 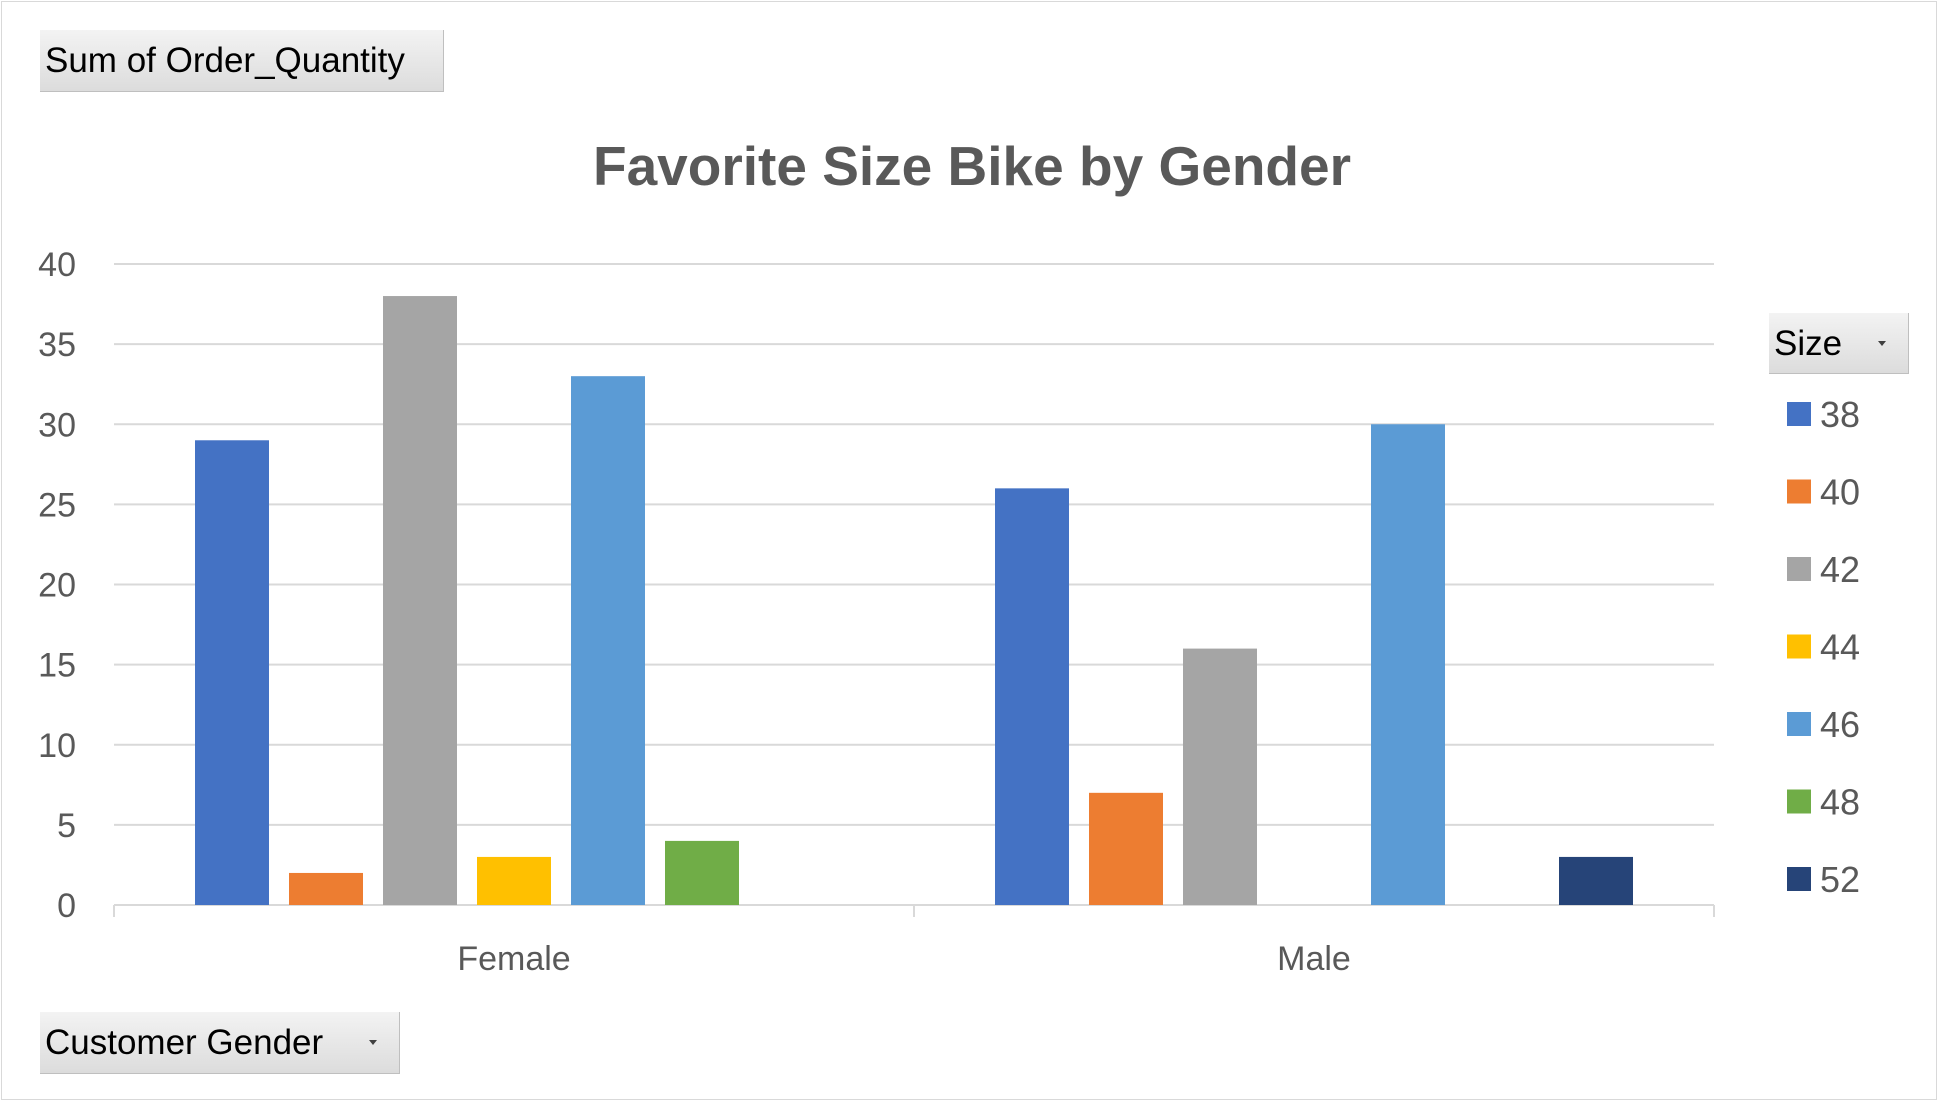 I want to click on bar-42-male, so click(x=1220, y=776).